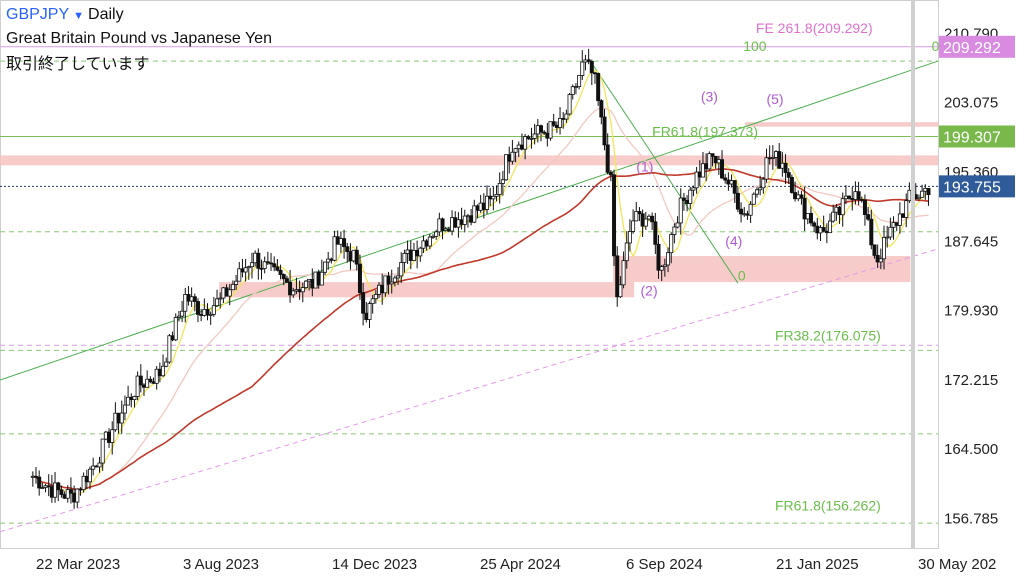 Image resolution: width=1024 pixels, height=576 pixels. What do you see at coordinates (755, 46) in the screenshot?
I see `chart-annotation: 100` at bounding box center [755, 46].